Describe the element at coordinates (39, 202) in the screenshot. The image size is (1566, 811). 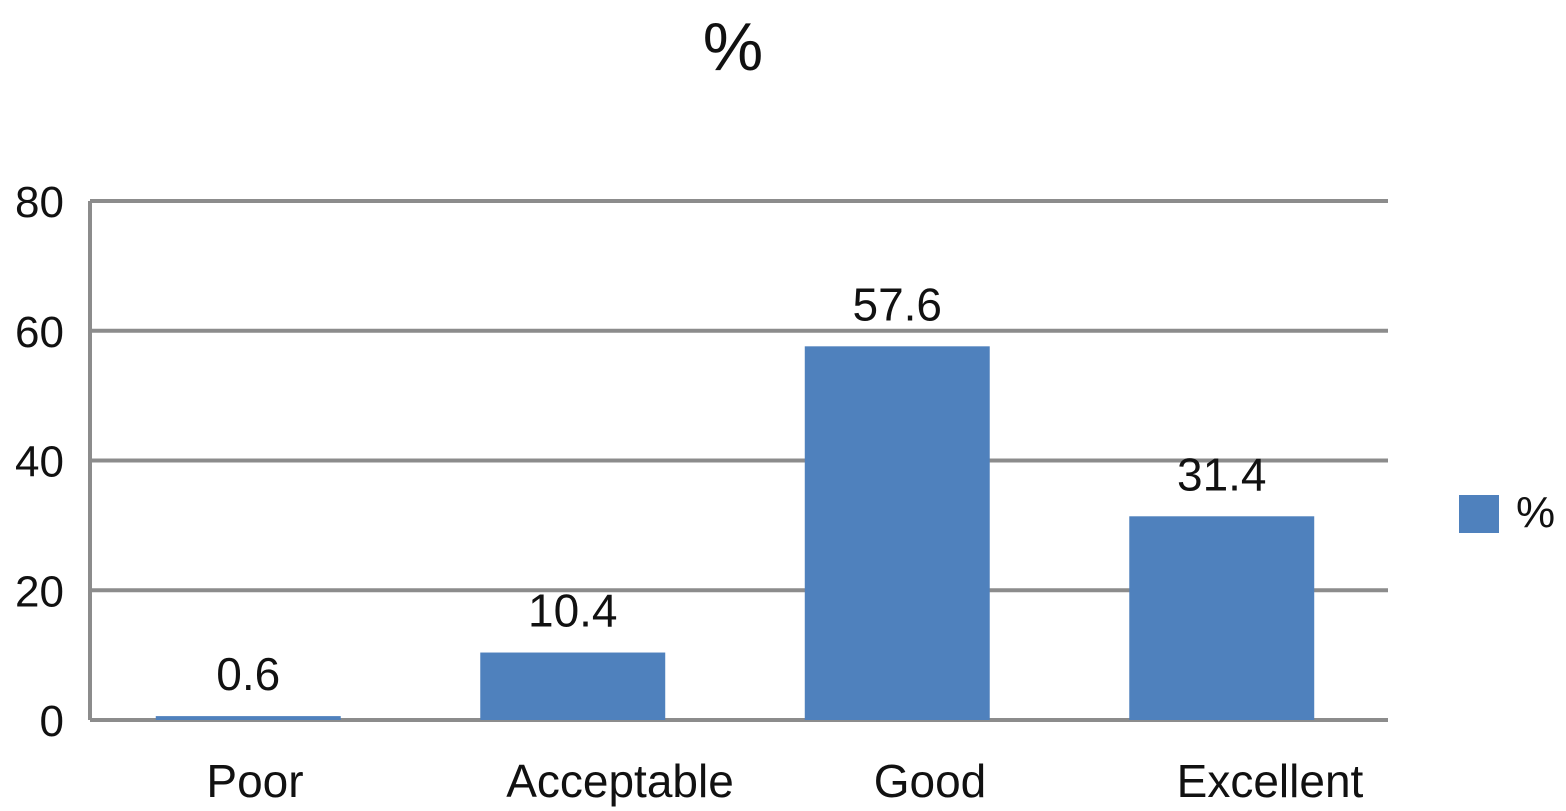
I see `y-tick-label: 80` at that location.